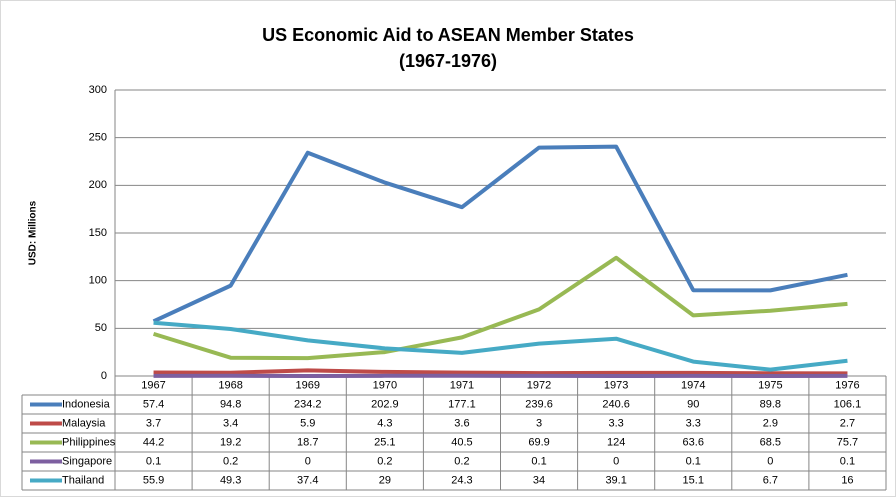 The image size is (896, 497). What do you see at coordinates (616, 385) in the screenshot?
I see `x-tick-label: 1973` at bounding box center [616, 385].